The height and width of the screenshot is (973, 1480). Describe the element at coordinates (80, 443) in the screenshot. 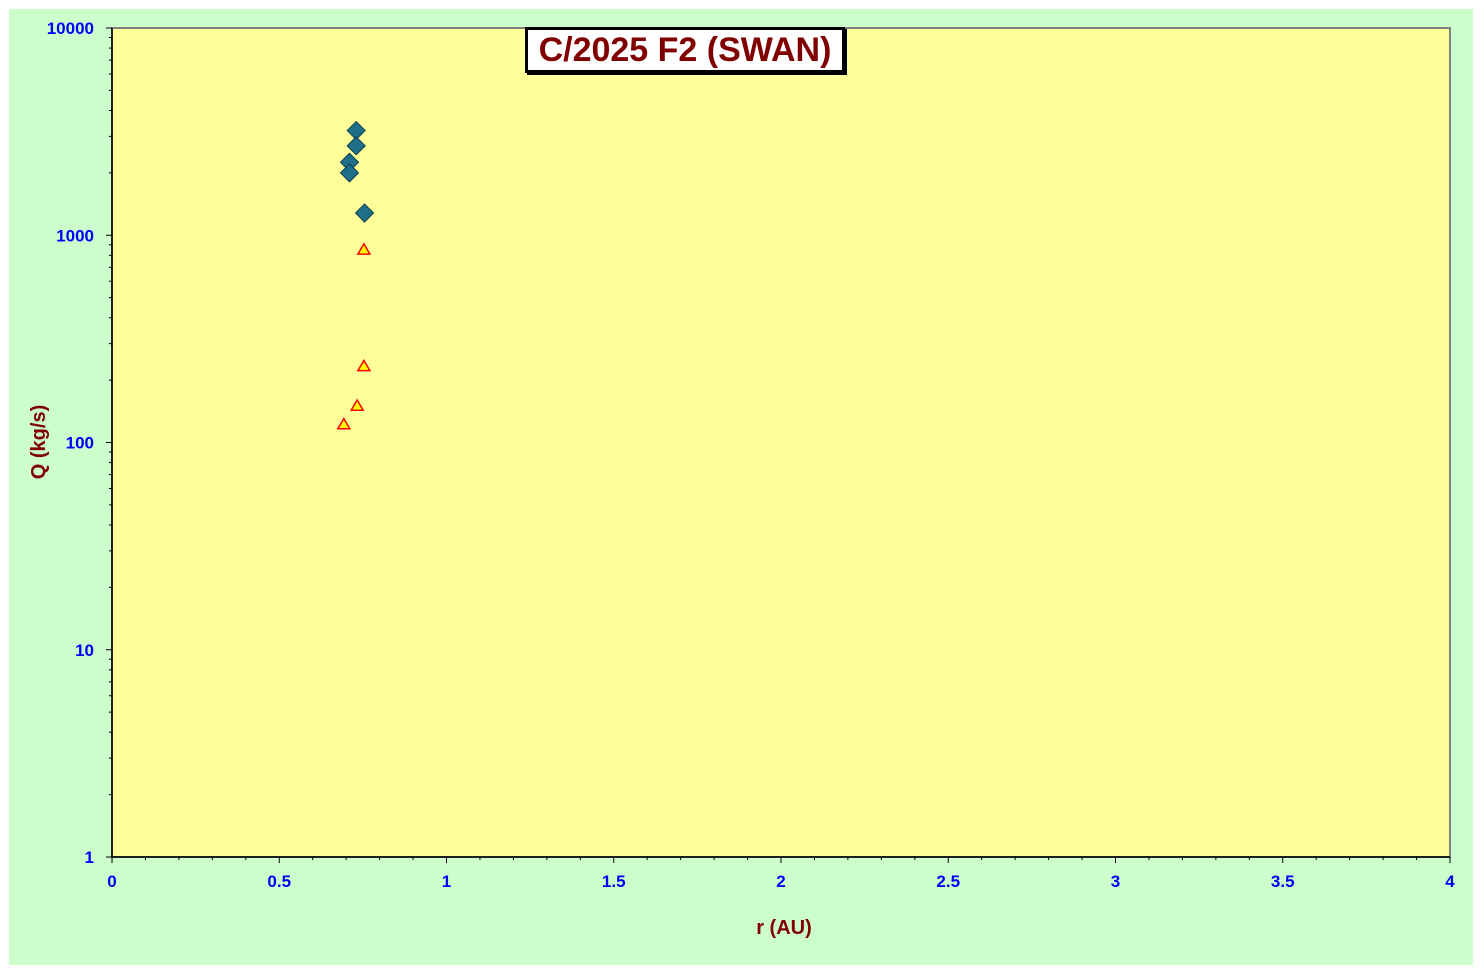

I see `y-tick-label: 100` at that location.